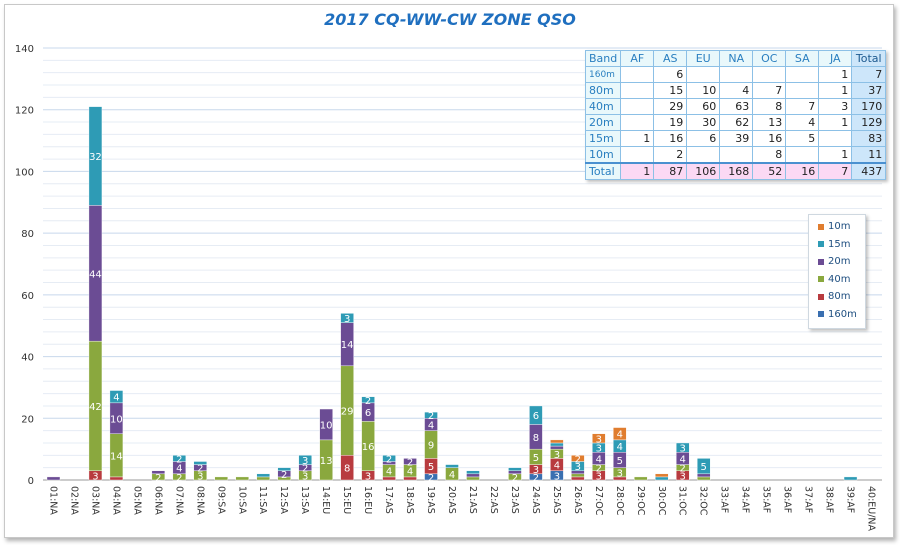  What do you see at coordinates (703, 90) in the screenshot?
I see `table-cell: 10` at bounding box center [703, 90].